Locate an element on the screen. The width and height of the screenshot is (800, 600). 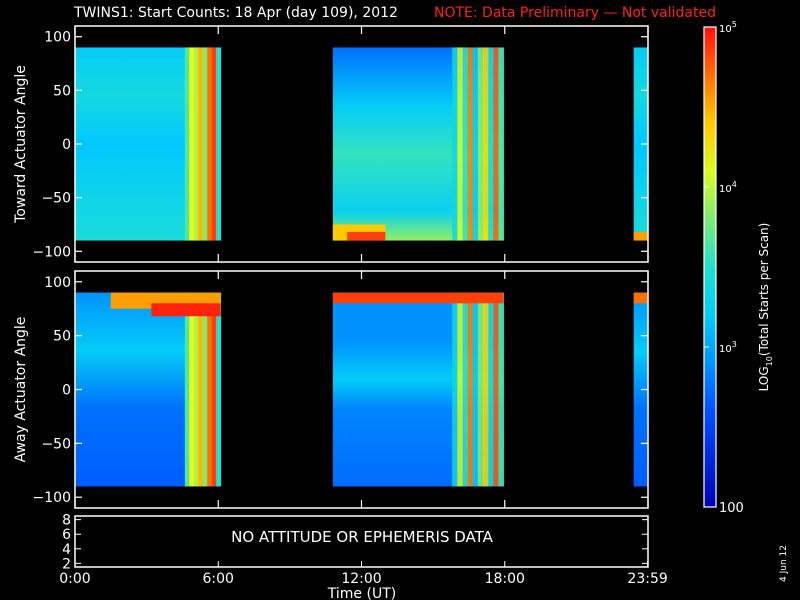
y-axis-label: Toward Actuator Angle is located at coordinates (21, 144).